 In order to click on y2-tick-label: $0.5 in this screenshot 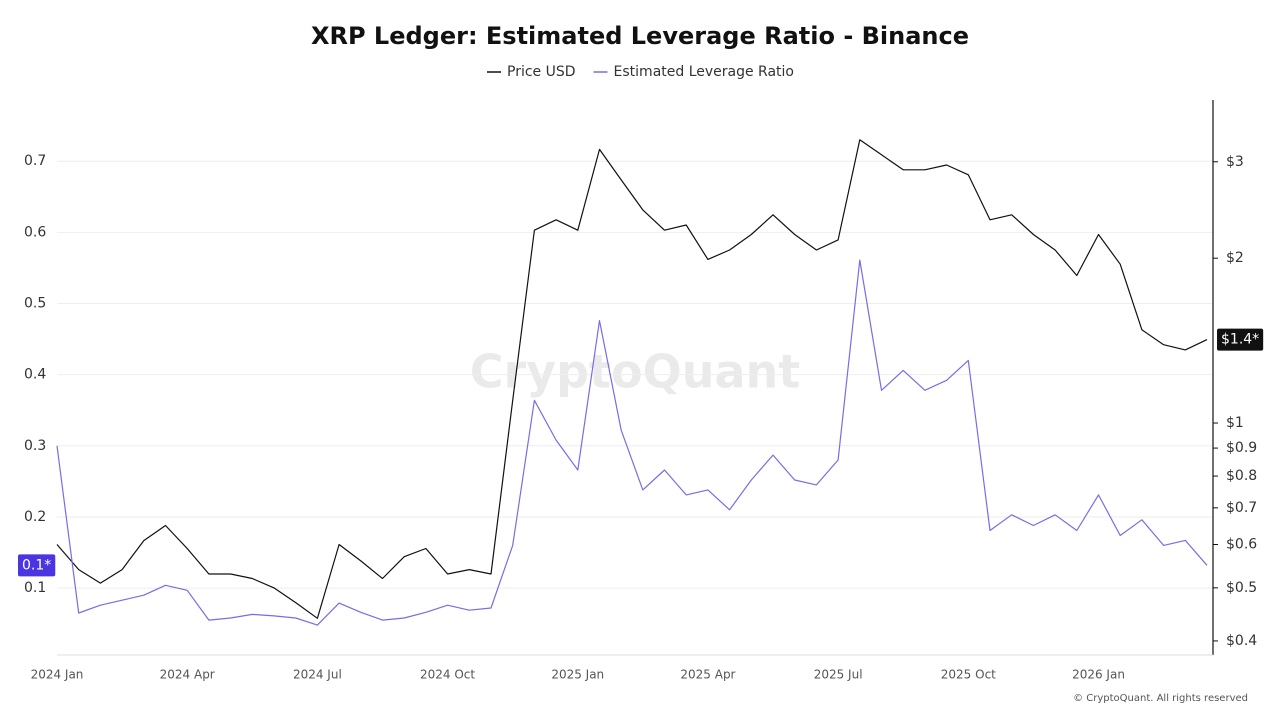, I will do `click(1241, 588)`.